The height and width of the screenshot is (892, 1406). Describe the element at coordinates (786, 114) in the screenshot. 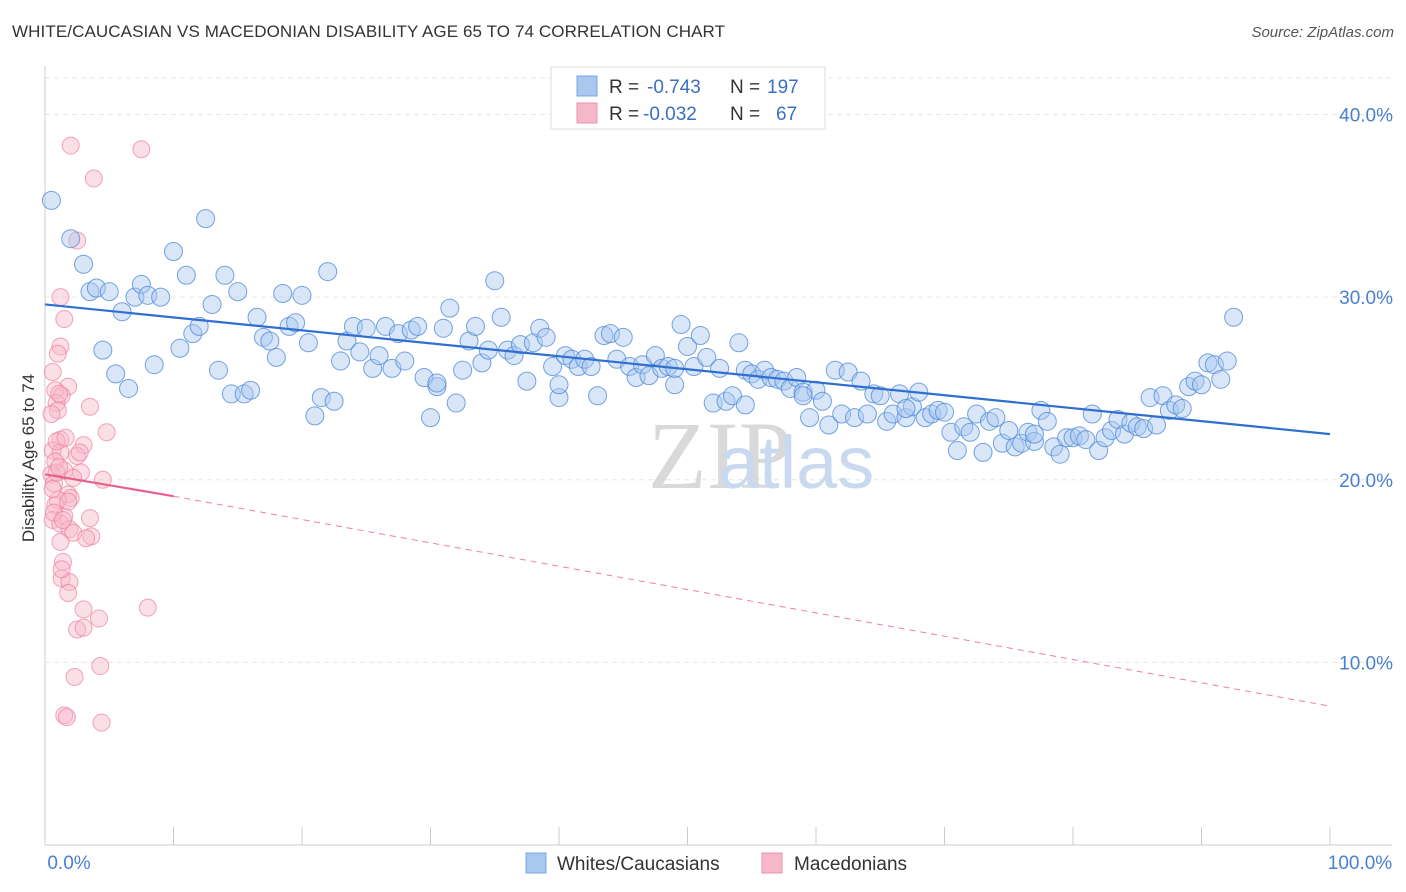

I see `legend-n-value-macedonian: 67` at that location.